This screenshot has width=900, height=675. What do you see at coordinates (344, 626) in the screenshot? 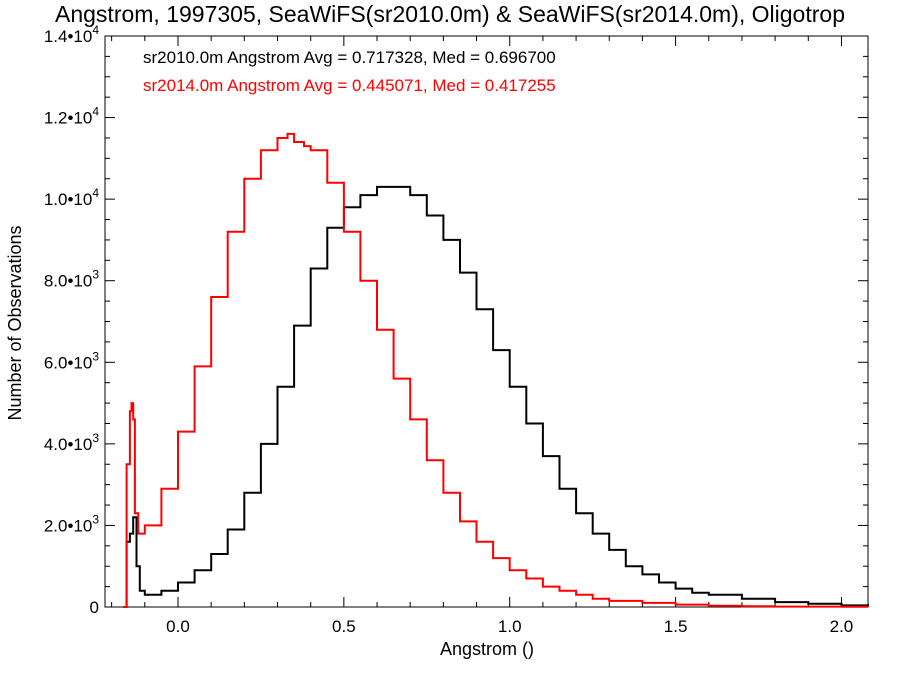
I see `x-tick-label: 0.5` at bounding box center [344, 626].